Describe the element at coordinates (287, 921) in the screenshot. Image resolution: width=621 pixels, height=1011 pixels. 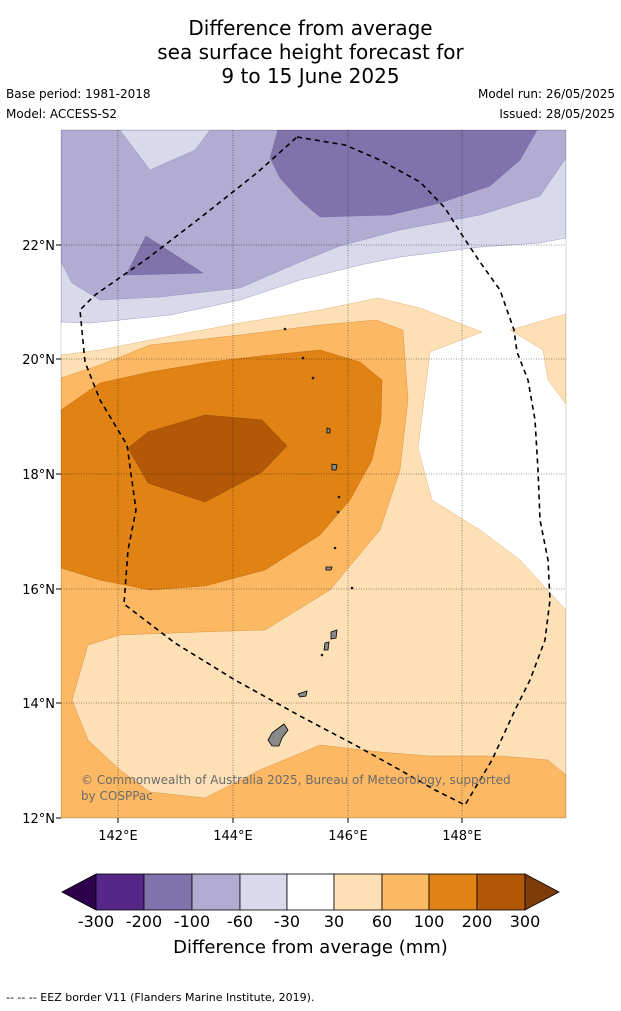
I see `cb-tick-4: -30` at that location.